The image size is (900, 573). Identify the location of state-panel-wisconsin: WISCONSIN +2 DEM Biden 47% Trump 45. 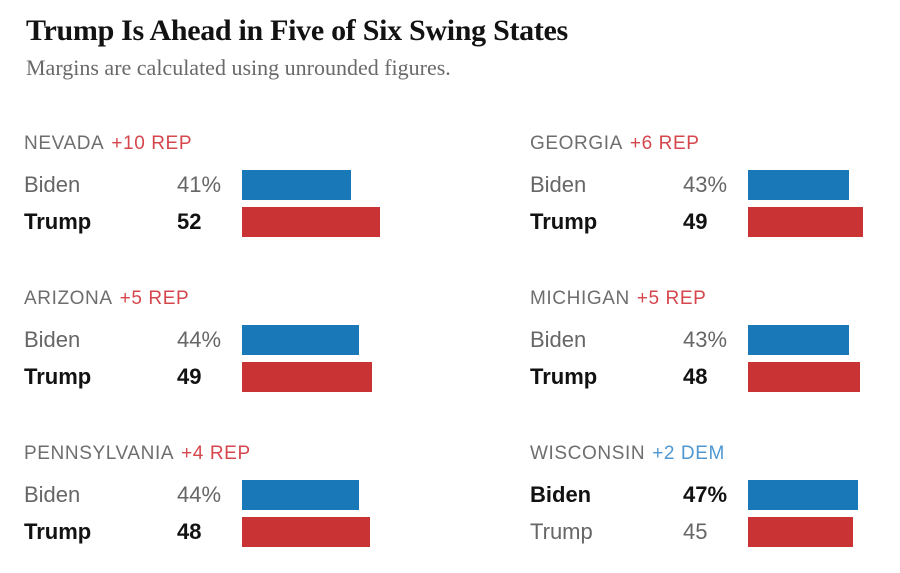
(703, 498).